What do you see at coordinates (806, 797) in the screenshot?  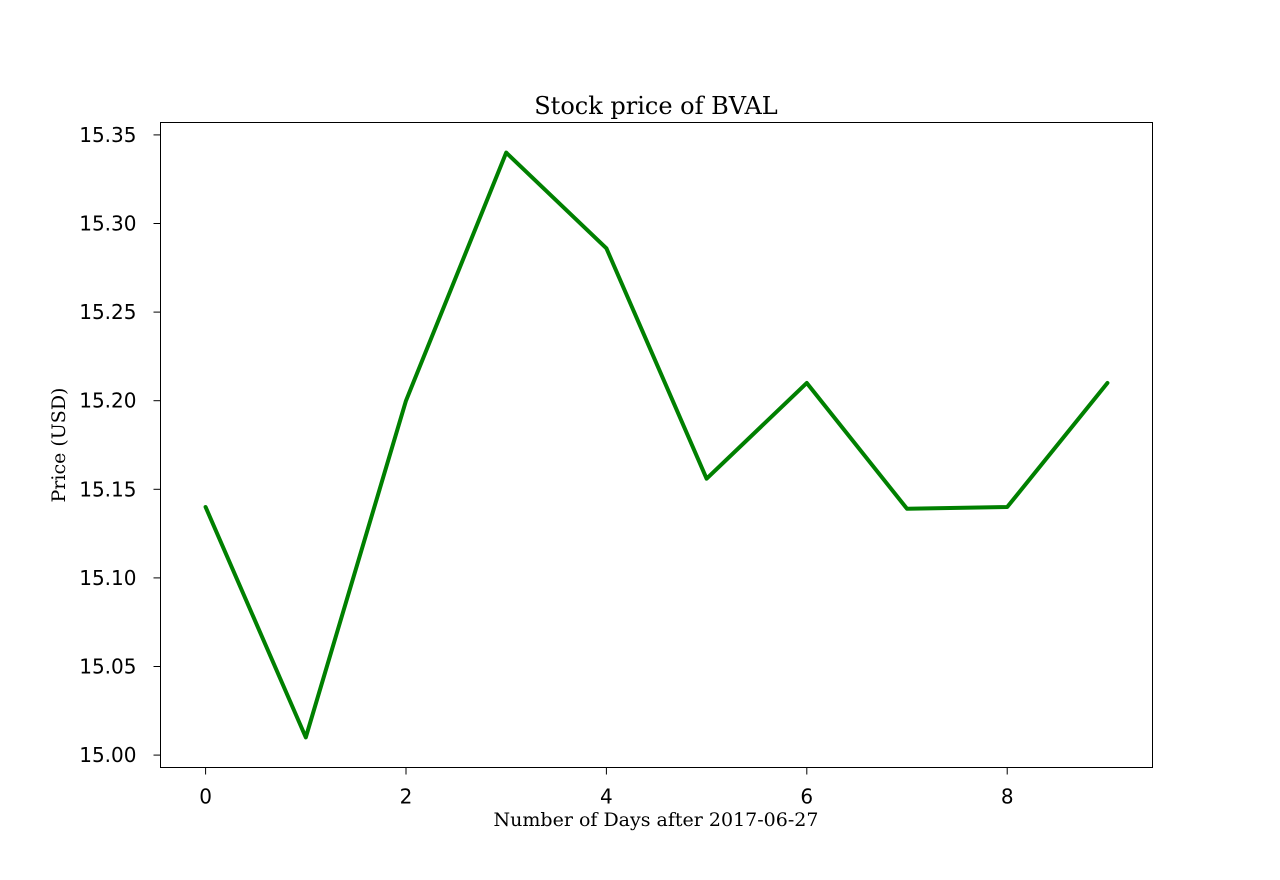 I see `x-tick-label: 6` at bounding box center [806, 797].